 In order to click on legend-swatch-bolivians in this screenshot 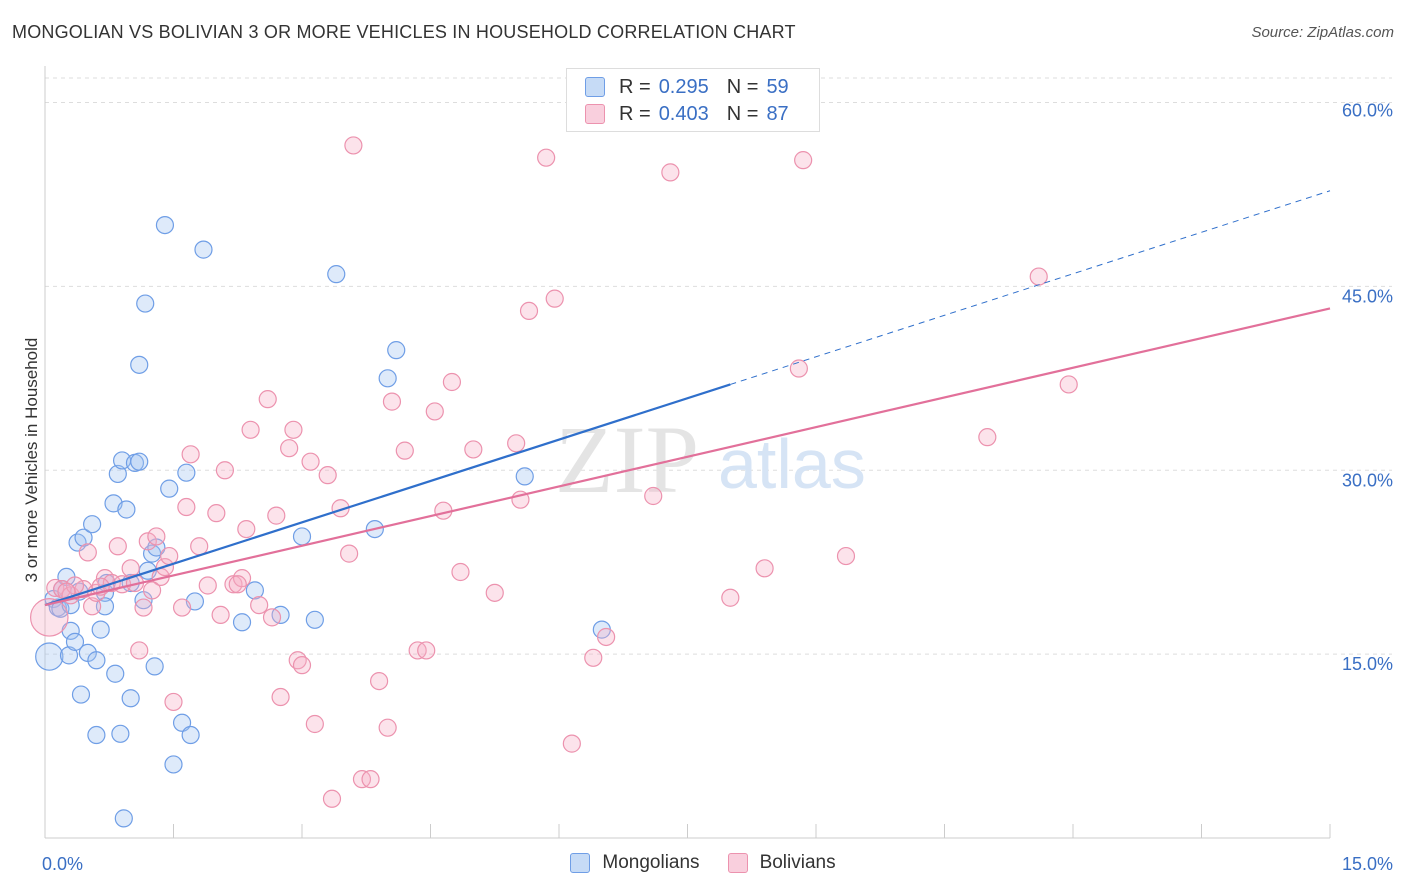, I will do `click(737, 863)`.